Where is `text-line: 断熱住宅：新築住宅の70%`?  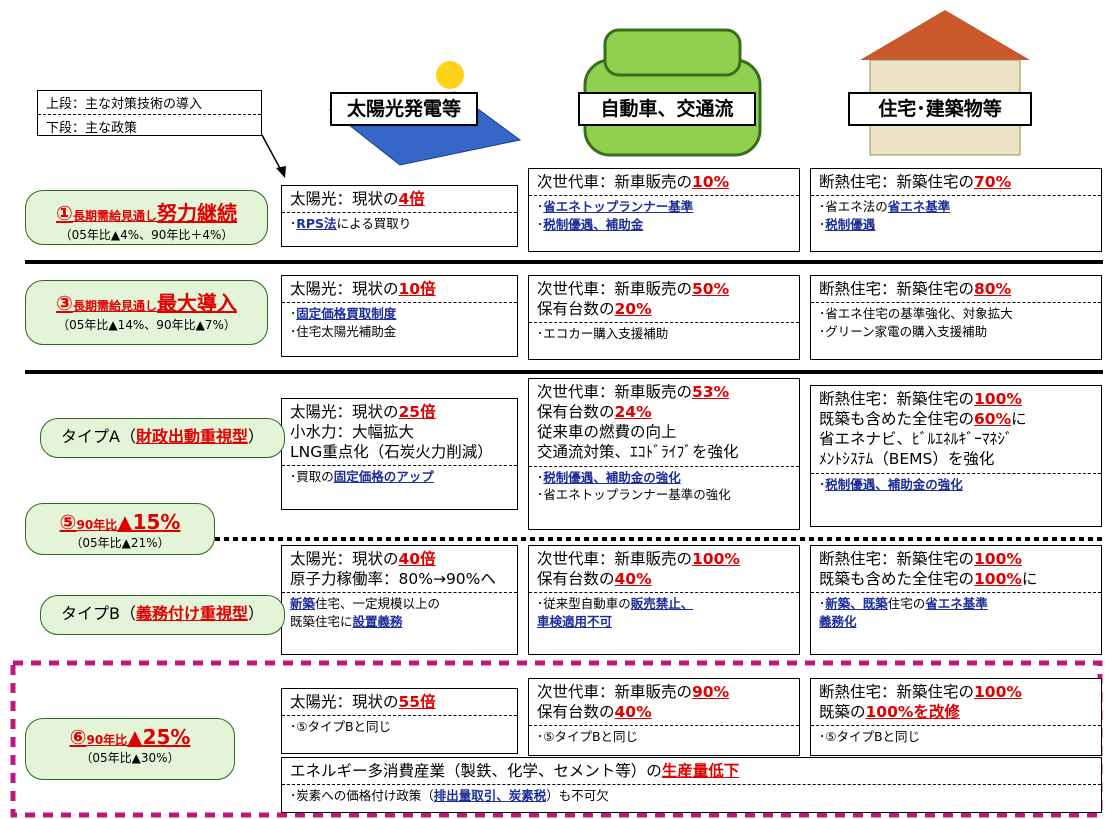
text-line: 断熱住宅：新築住宅の70% is located at coordinates (956, 182).